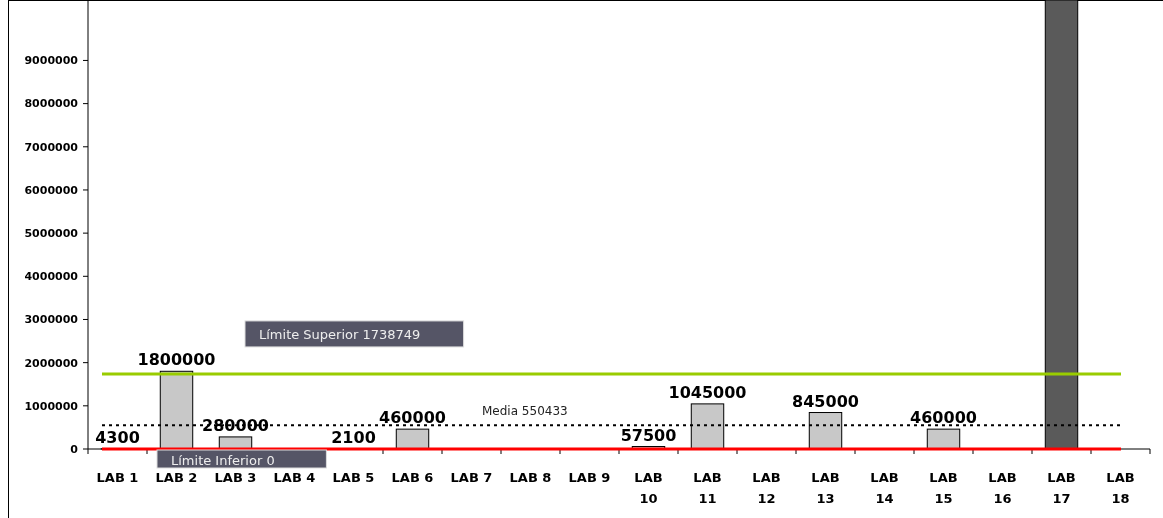  What do you see at coordinates (825, 401) in the screenshot?
I see `data-label: 845000` at bounding box center [825, 401].